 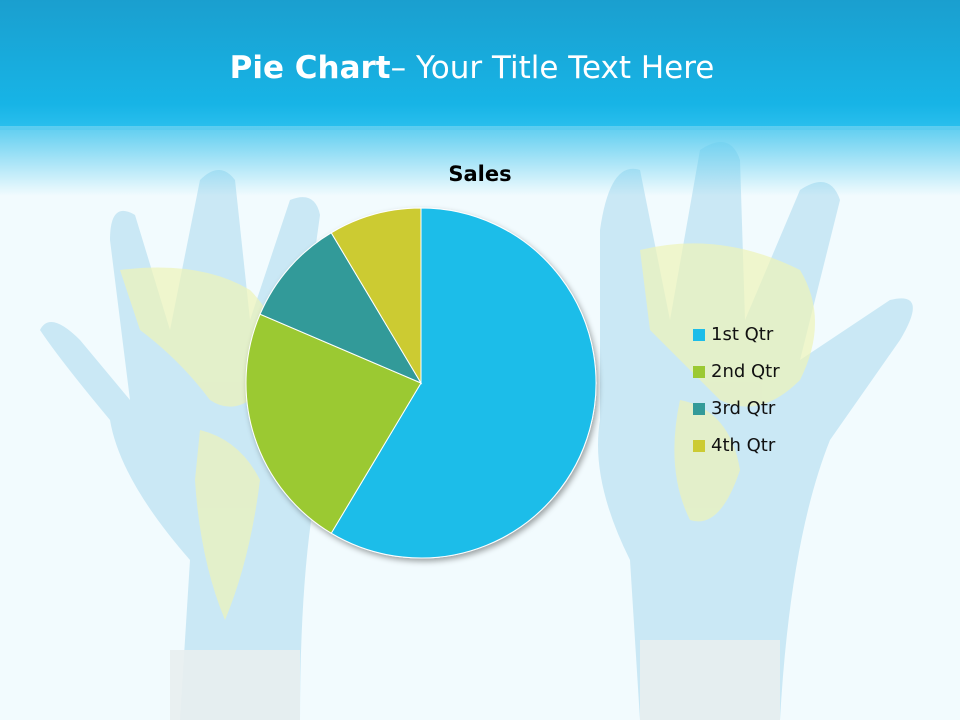 What do you see at coordinates (480, 174) in the screenshot?
I see `chart-title: Sales` at bounding box center [480, 174].